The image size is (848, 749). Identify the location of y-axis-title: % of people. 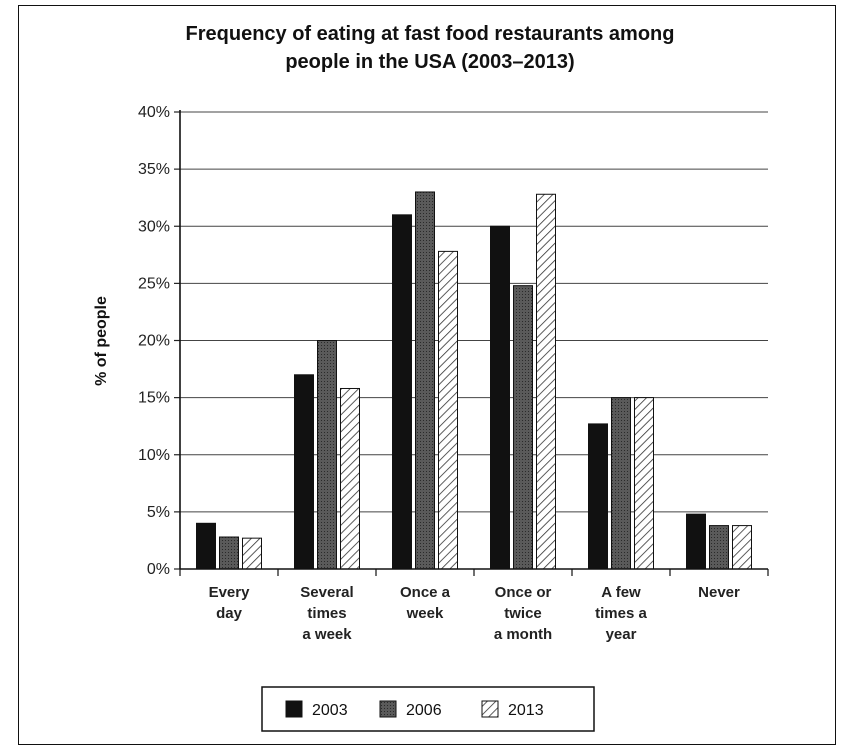
(101, 341).